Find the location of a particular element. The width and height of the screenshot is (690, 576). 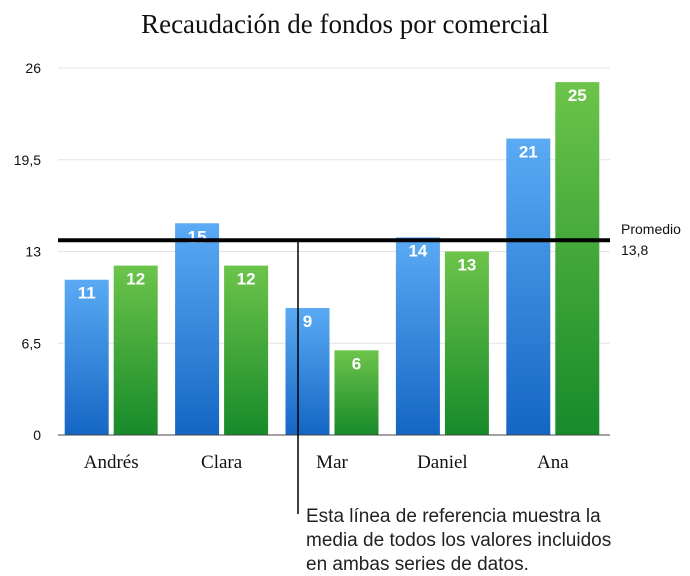

y-tick-label: 26 is located at coordinates (33, 68).